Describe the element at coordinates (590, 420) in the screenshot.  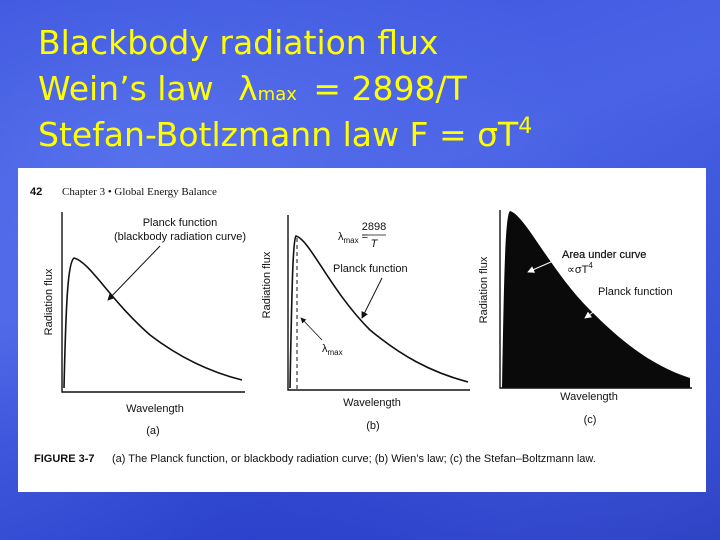
I see `panel-letter: (c)` at that location.